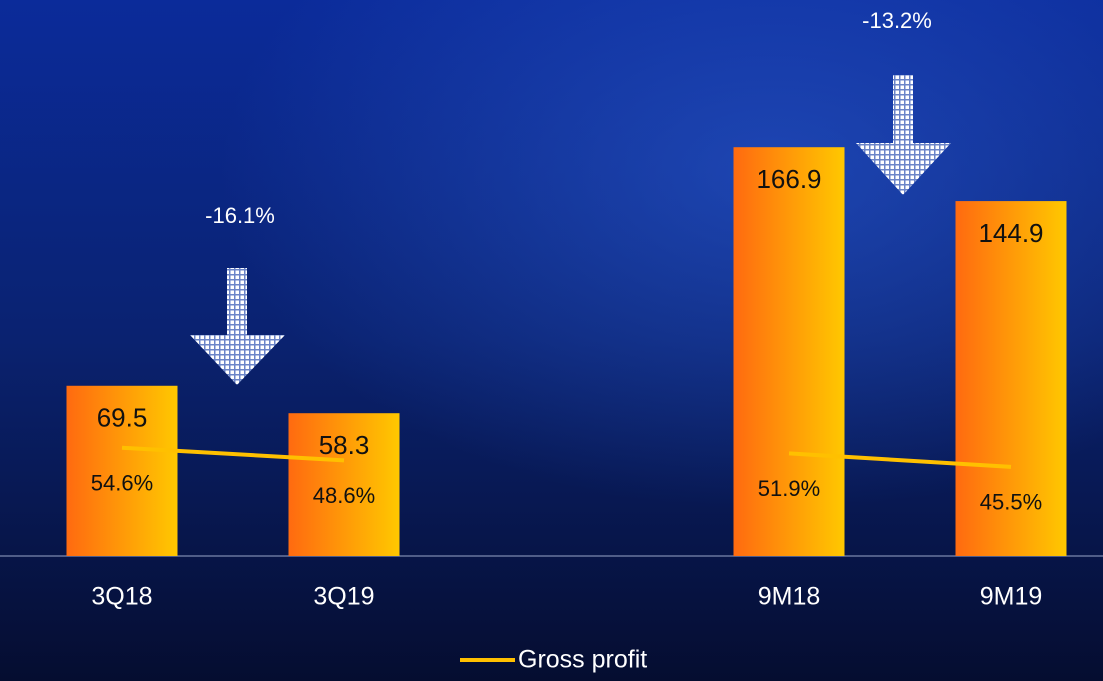  I want to click on bar-value-label: 144.9, so click(1010, 233).